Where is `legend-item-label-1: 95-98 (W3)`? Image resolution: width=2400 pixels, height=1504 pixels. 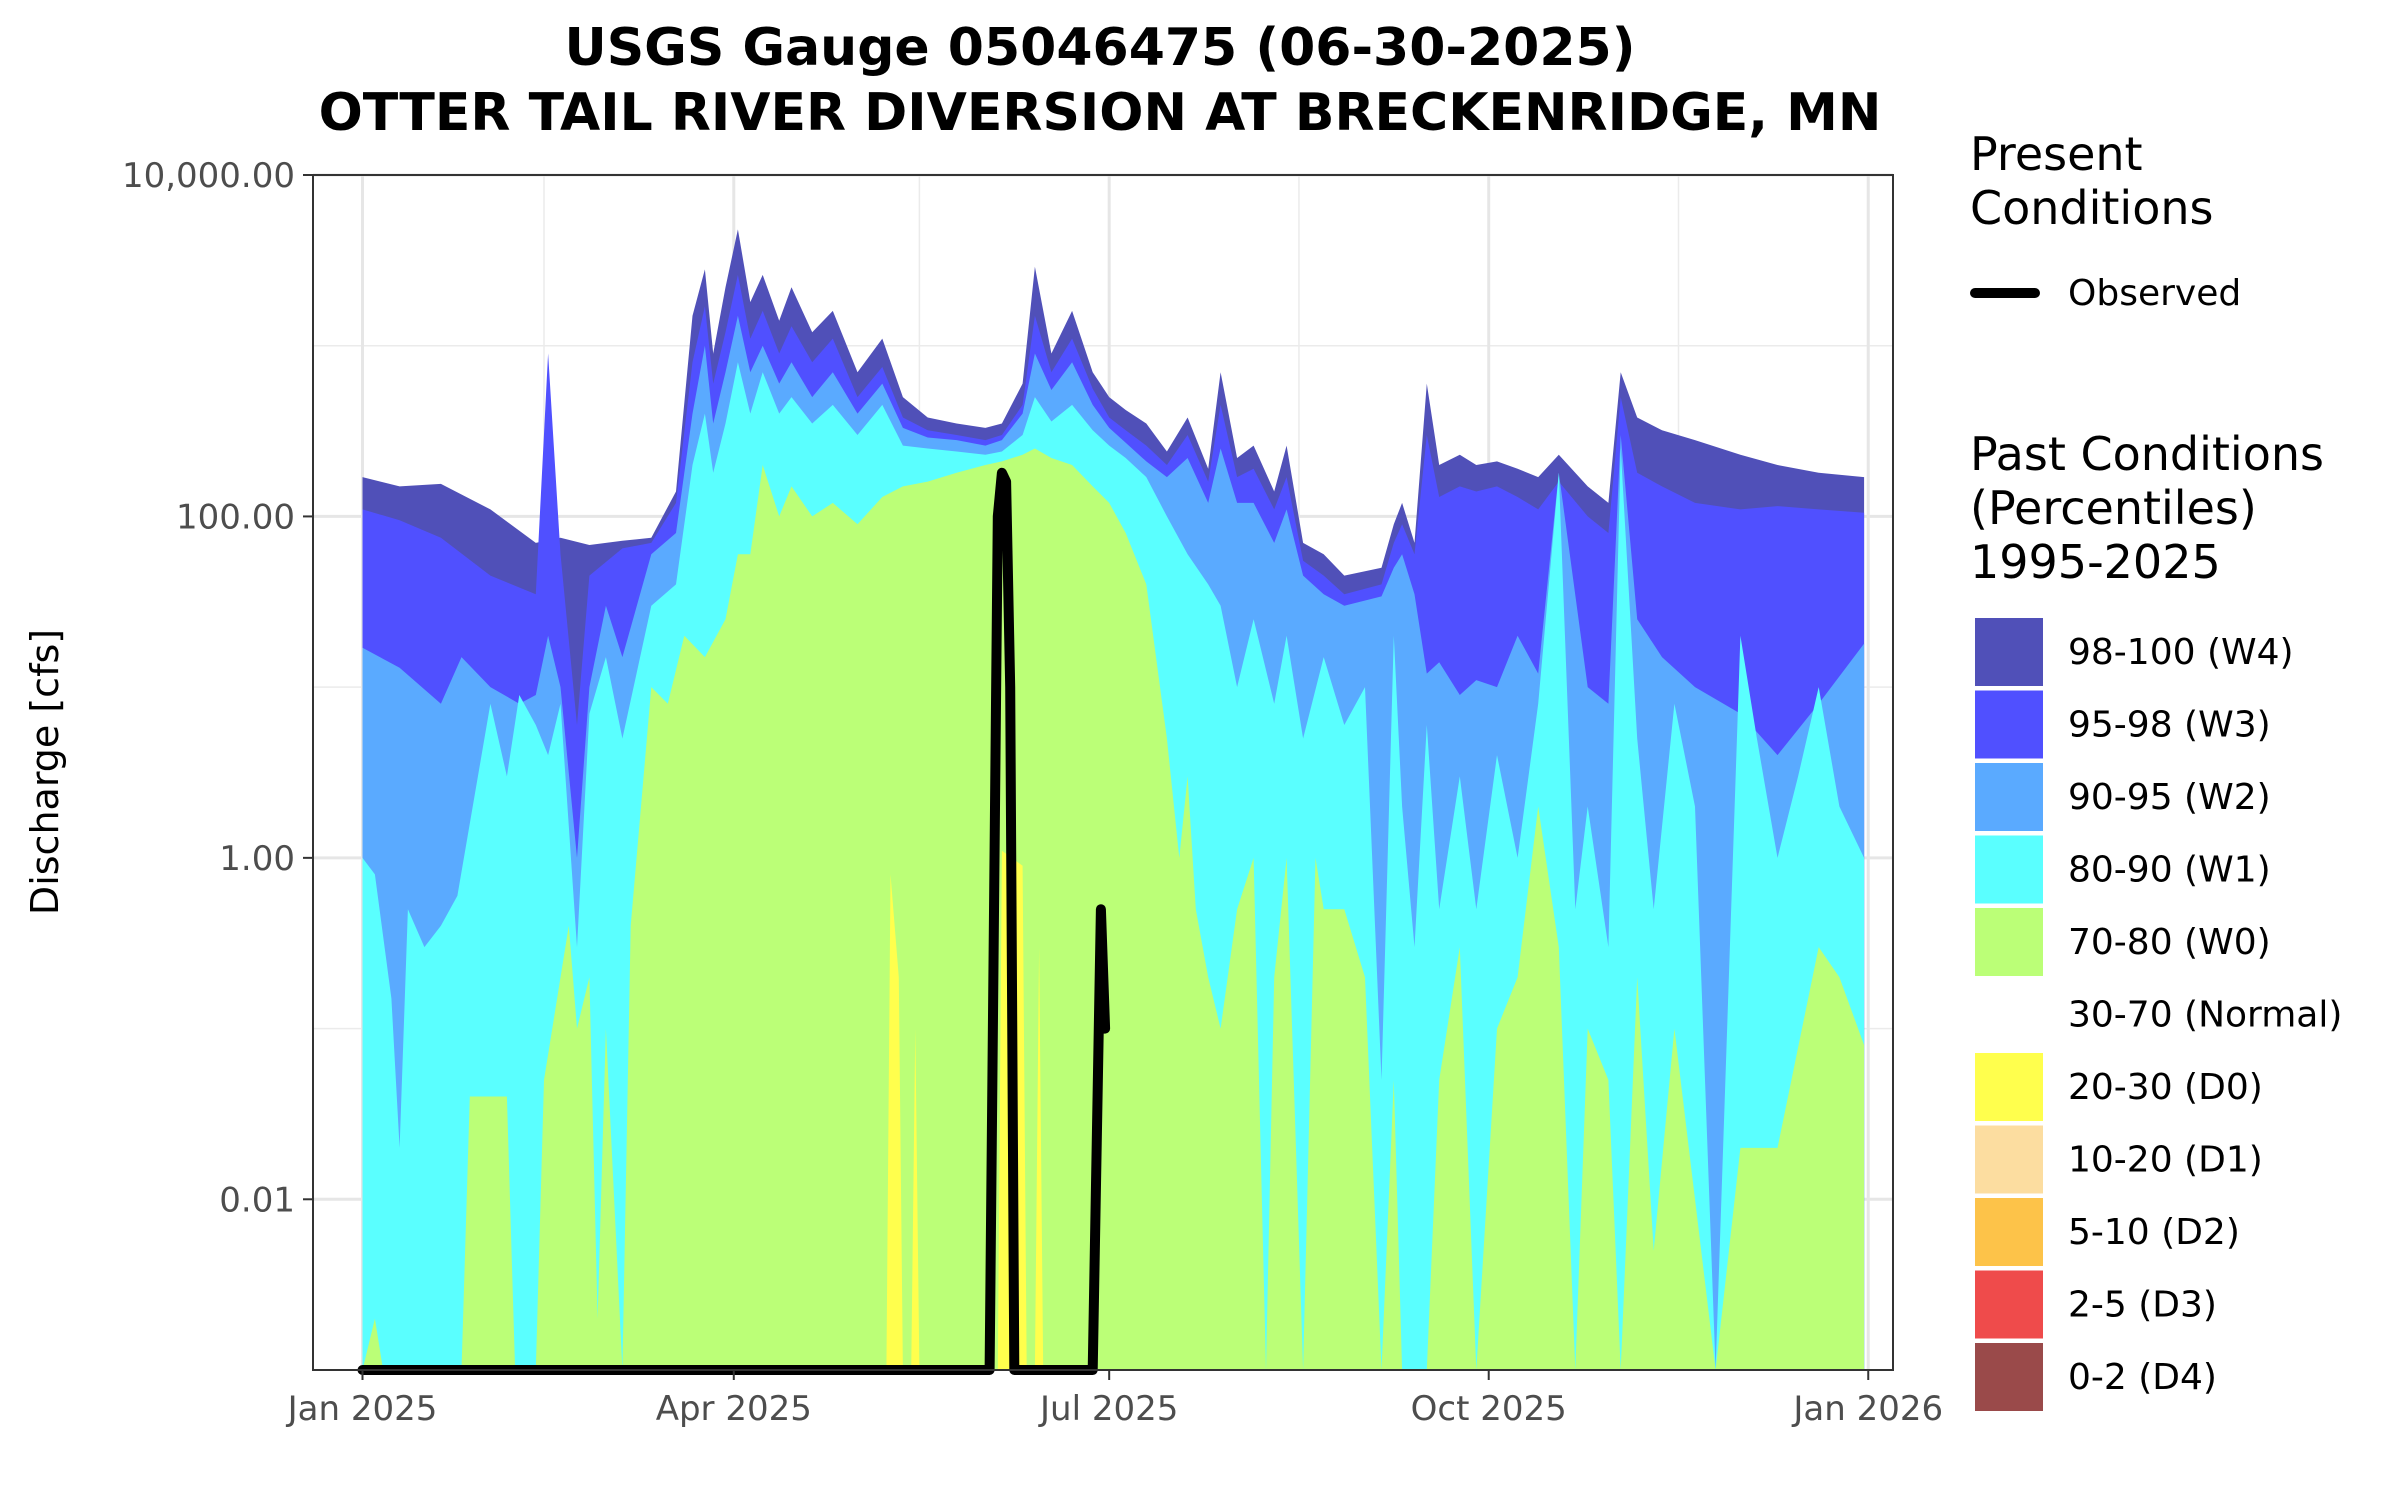
legend-item-label-1: 95-98 (W3) is located at coordinates (2169, 725).